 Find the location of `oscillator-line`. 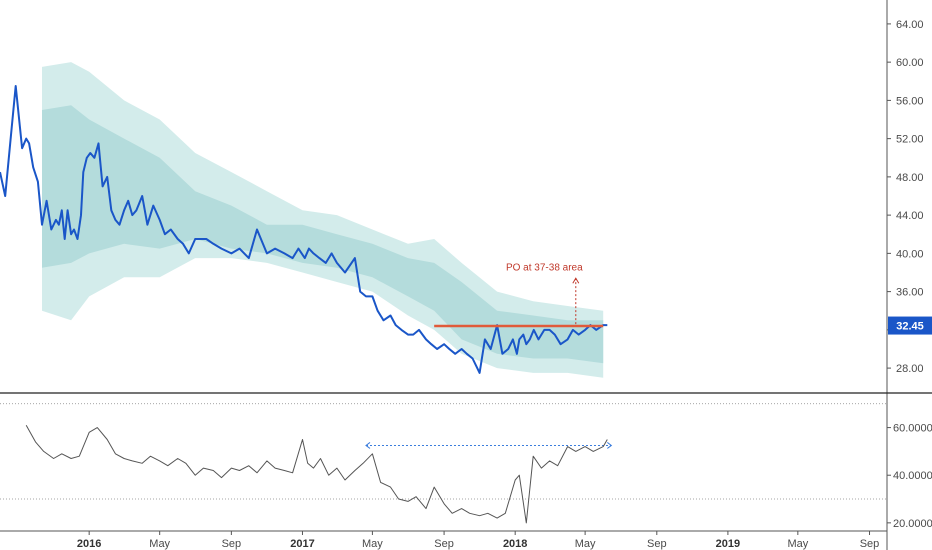

oscillator-line is located at coordinates (316, 474).